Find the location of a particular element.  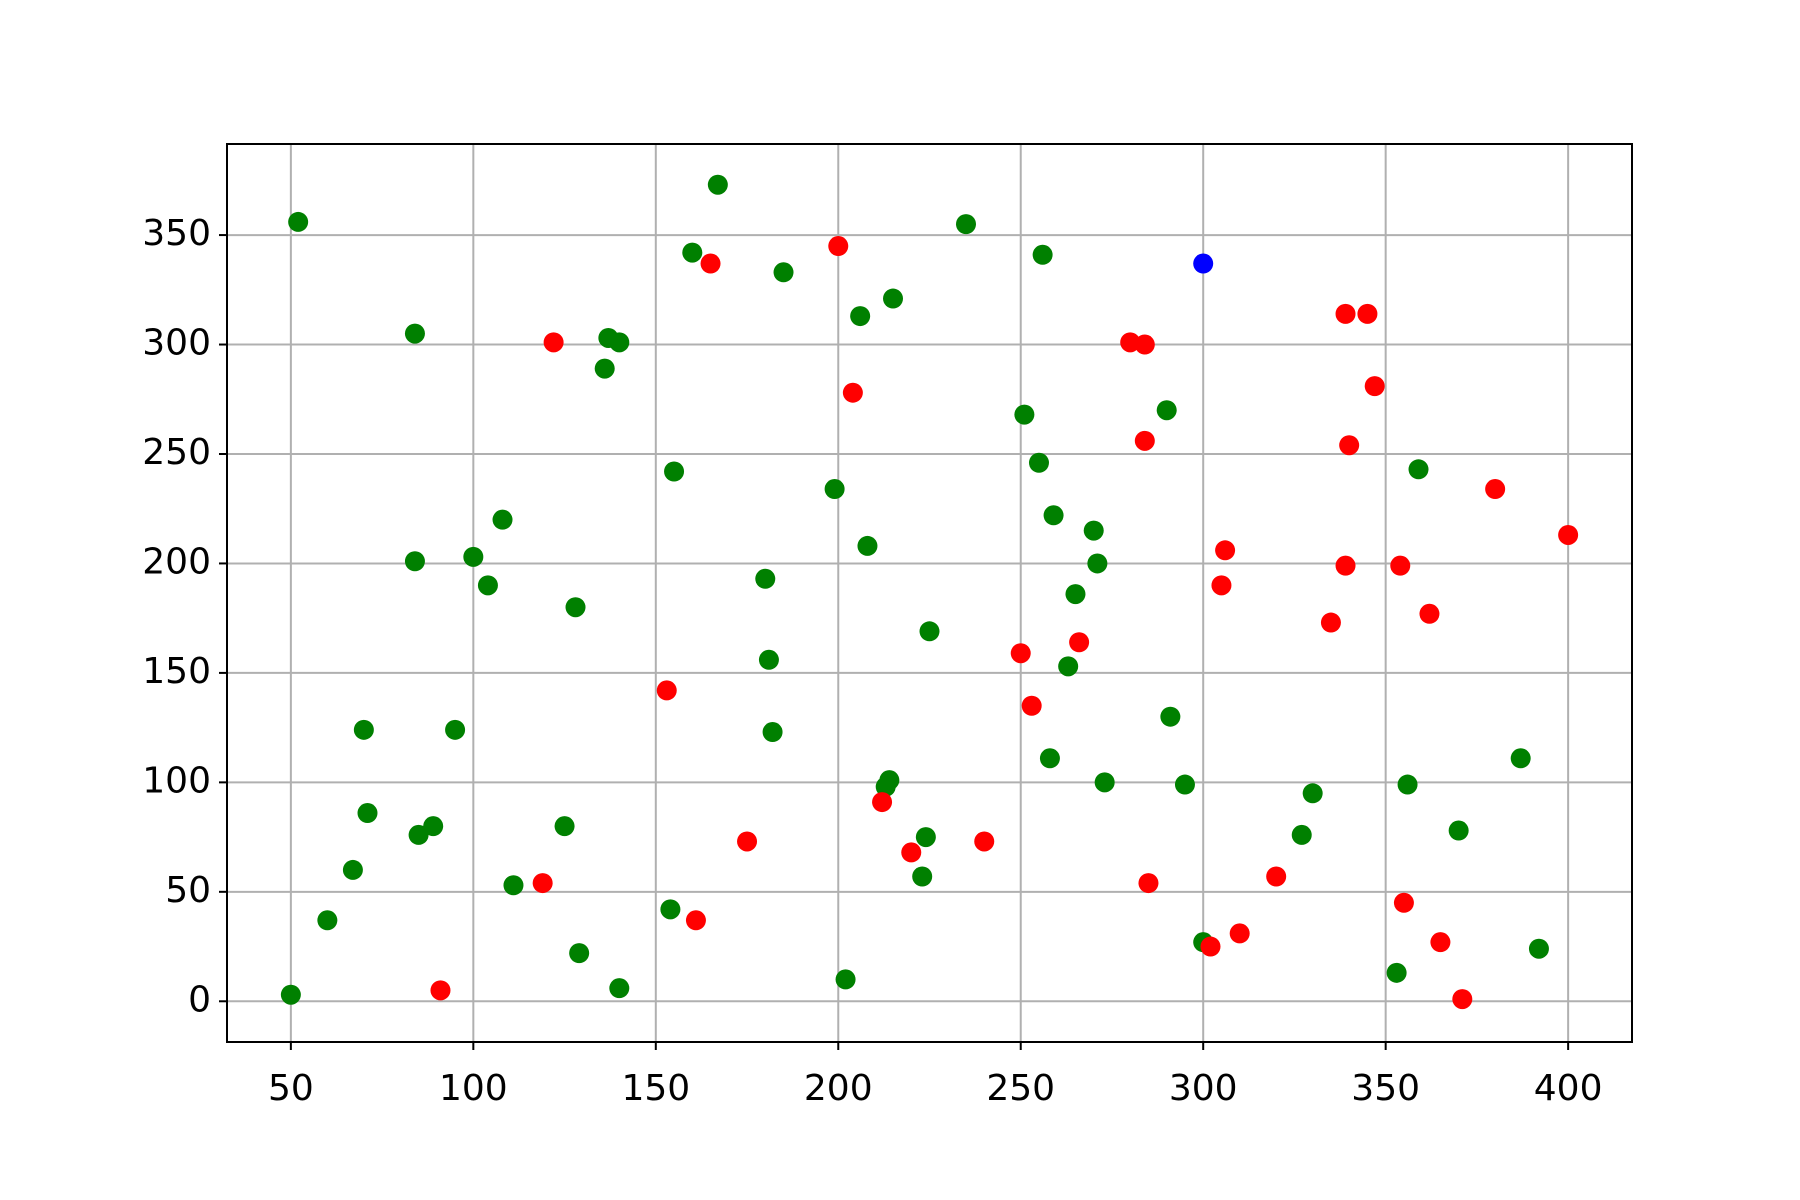

x-tick-label: 200 is located at coordinates (838, 1088).